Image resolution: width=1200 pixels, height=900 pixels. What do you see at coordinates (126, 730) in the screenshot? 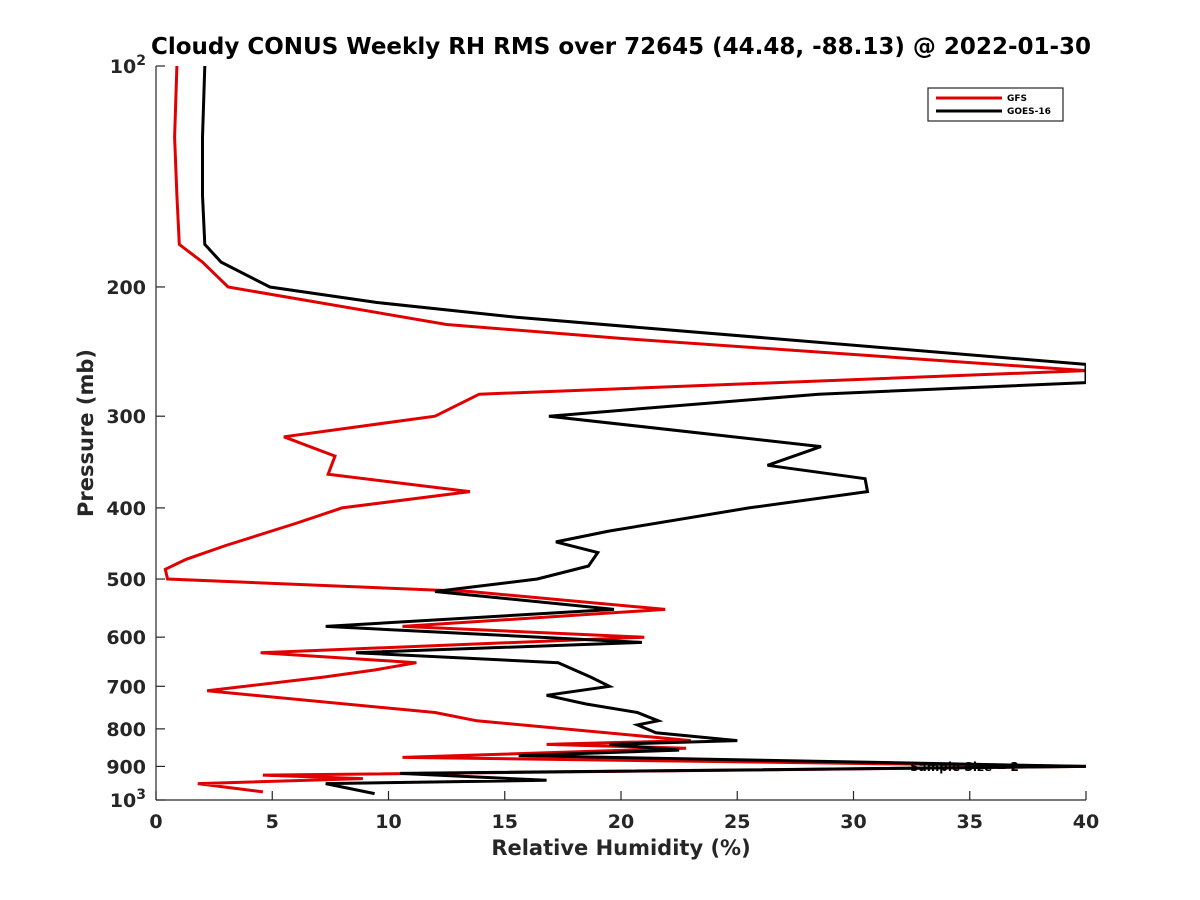
I see `y-tick-label: 800` at bounding box center [126, 730].